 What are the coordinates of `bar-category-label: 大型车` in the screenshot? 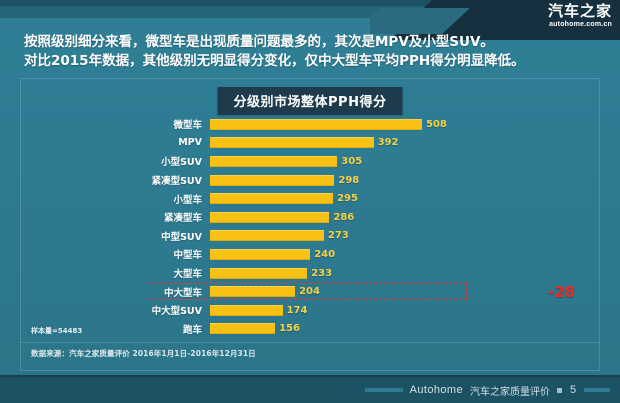 It's located at (187, 275).